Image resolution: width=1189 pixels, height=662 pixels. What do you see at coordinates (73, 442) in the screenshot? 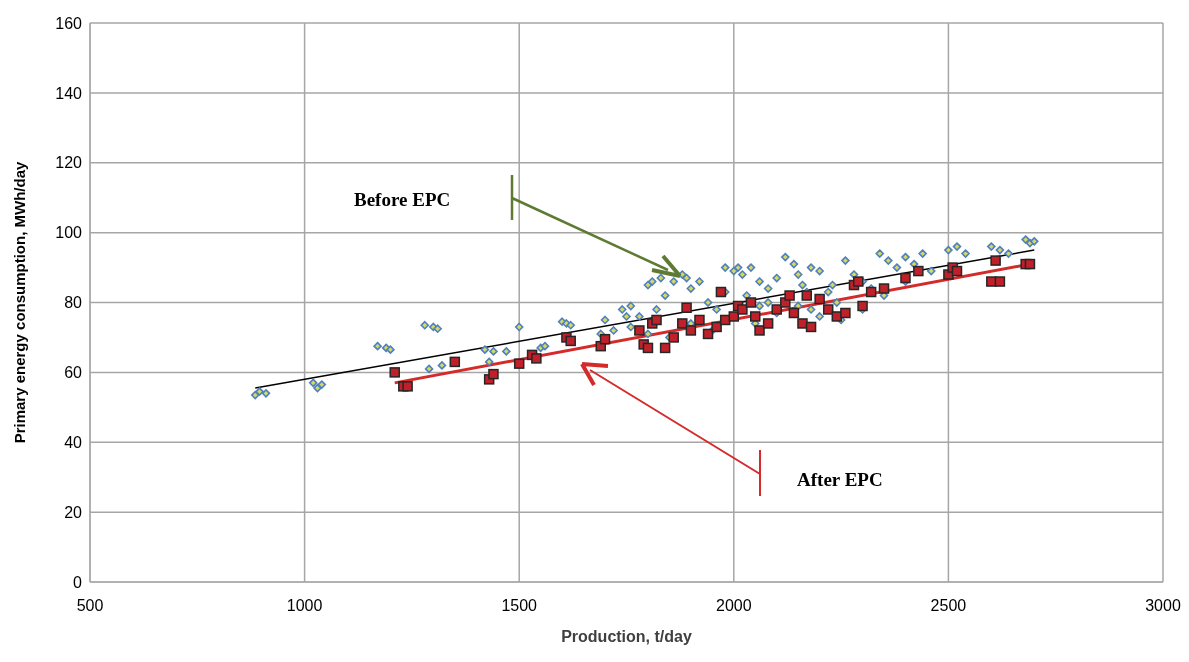
I see `y-tick-label: 40` at bounding box center [73, 442].